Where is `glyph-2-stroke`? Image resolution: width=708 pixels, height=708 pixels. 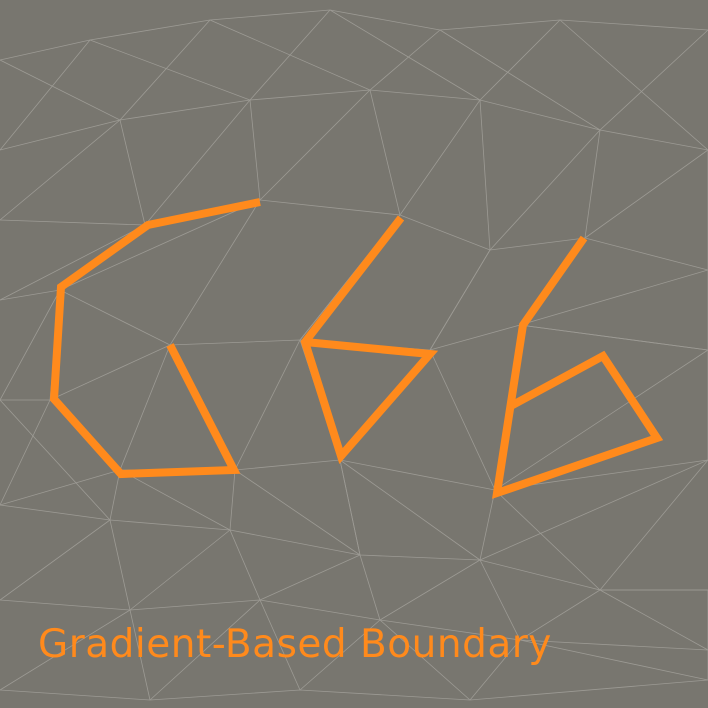 glyph-2-stroke is located at coordinates (369, 339).